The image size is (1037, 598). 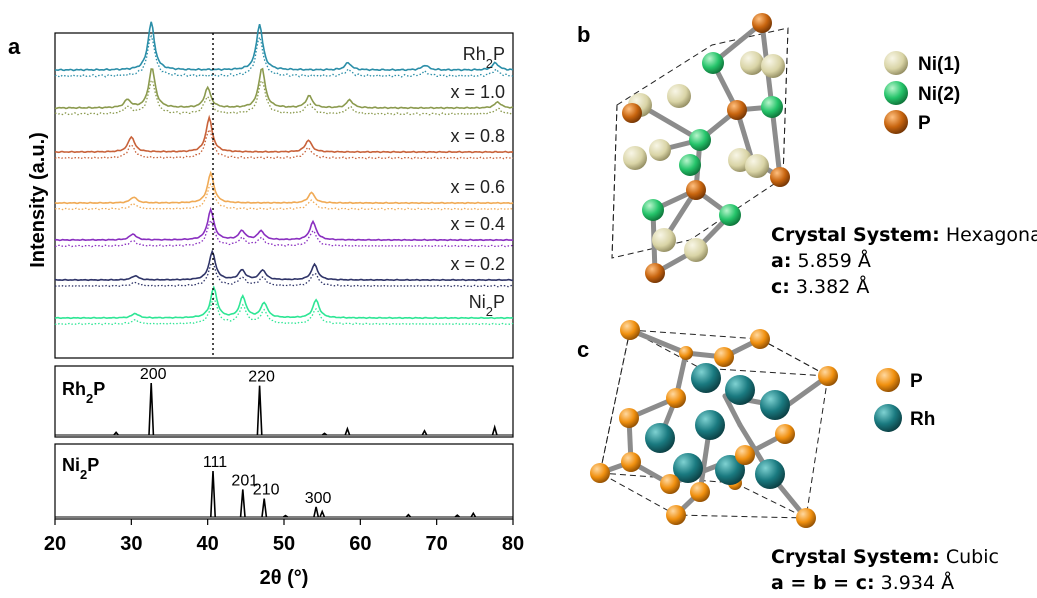 I want to click on series-0: Rh2P, so click(x=284, y=49).